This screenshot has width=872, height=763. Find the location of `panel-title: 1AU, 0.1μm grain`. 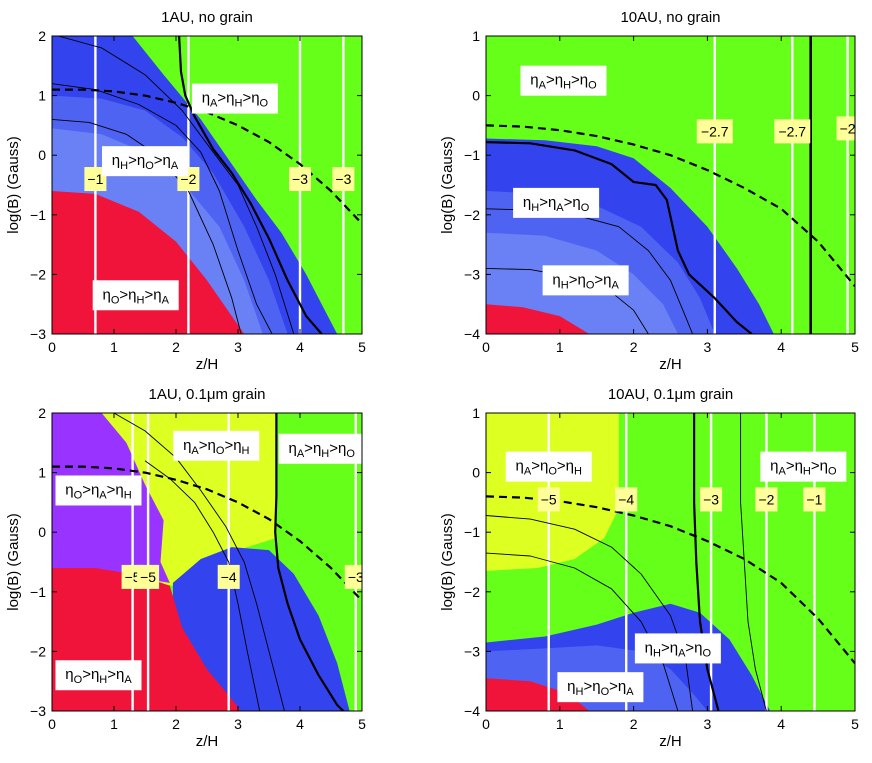

panel-title: 1AU, 0.1μm grain is located at coordinates (206, 394).